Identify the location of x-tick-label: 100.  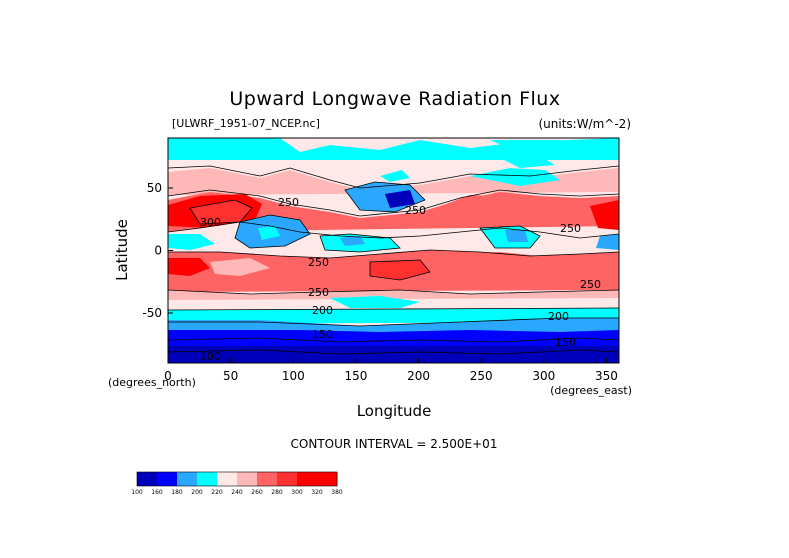
(293, 376).